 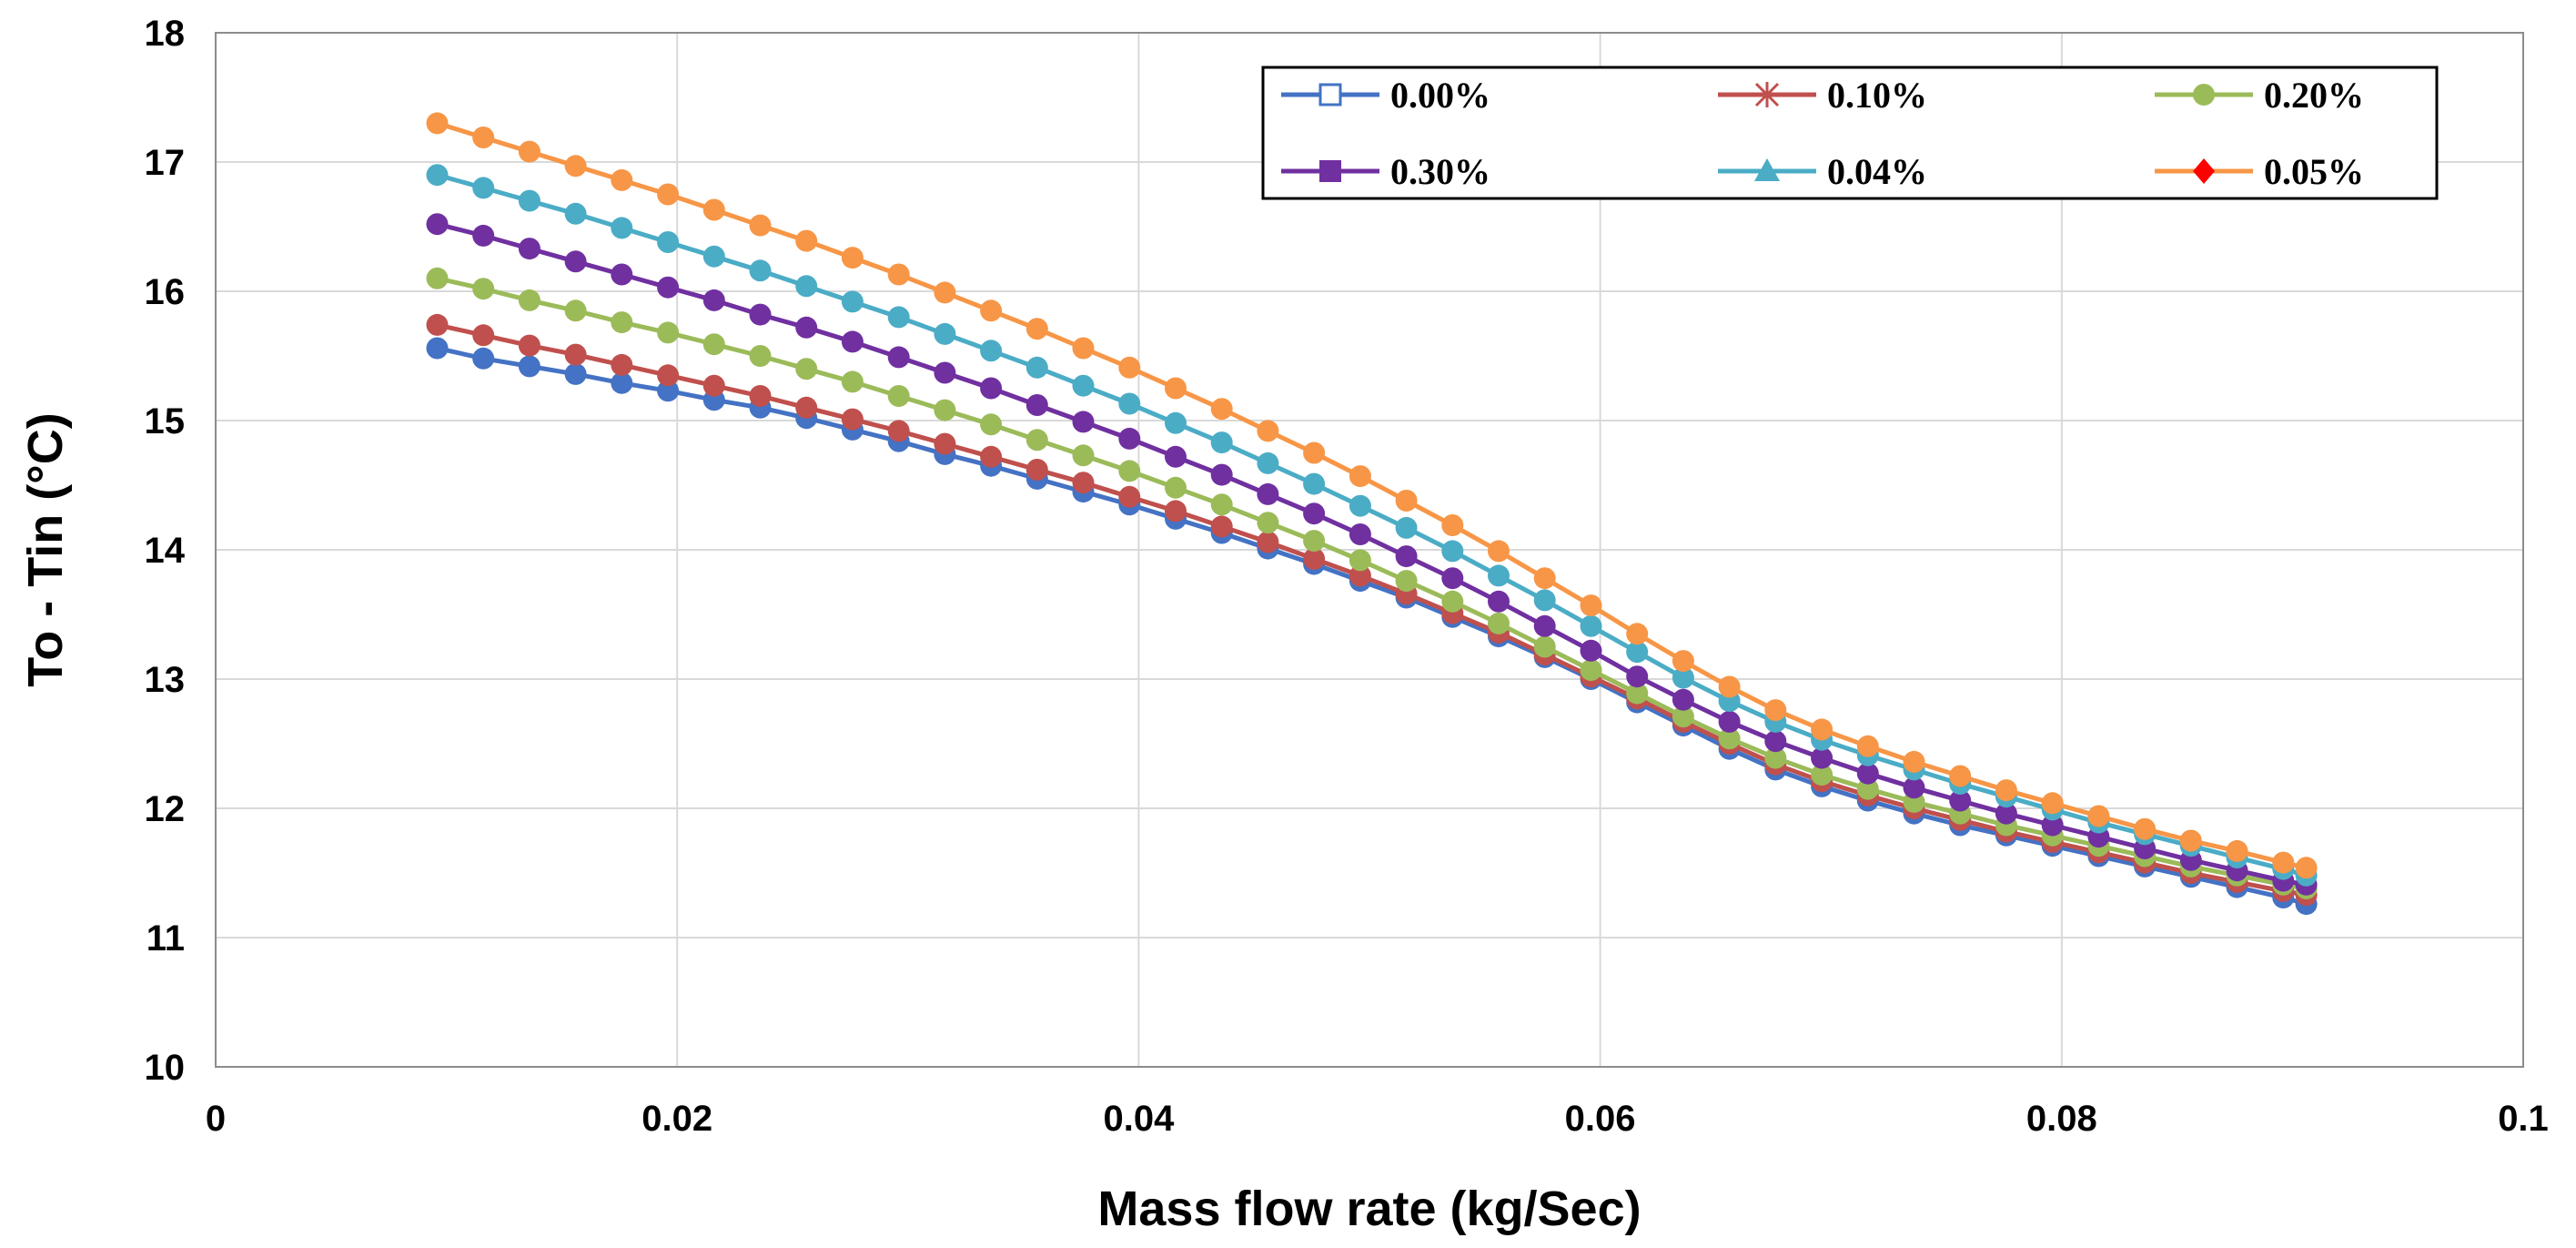 What do you see at coordinates (165, 163) in the screenshot?
I see `y-tick-label: 17` at bounding box center [165, 163].